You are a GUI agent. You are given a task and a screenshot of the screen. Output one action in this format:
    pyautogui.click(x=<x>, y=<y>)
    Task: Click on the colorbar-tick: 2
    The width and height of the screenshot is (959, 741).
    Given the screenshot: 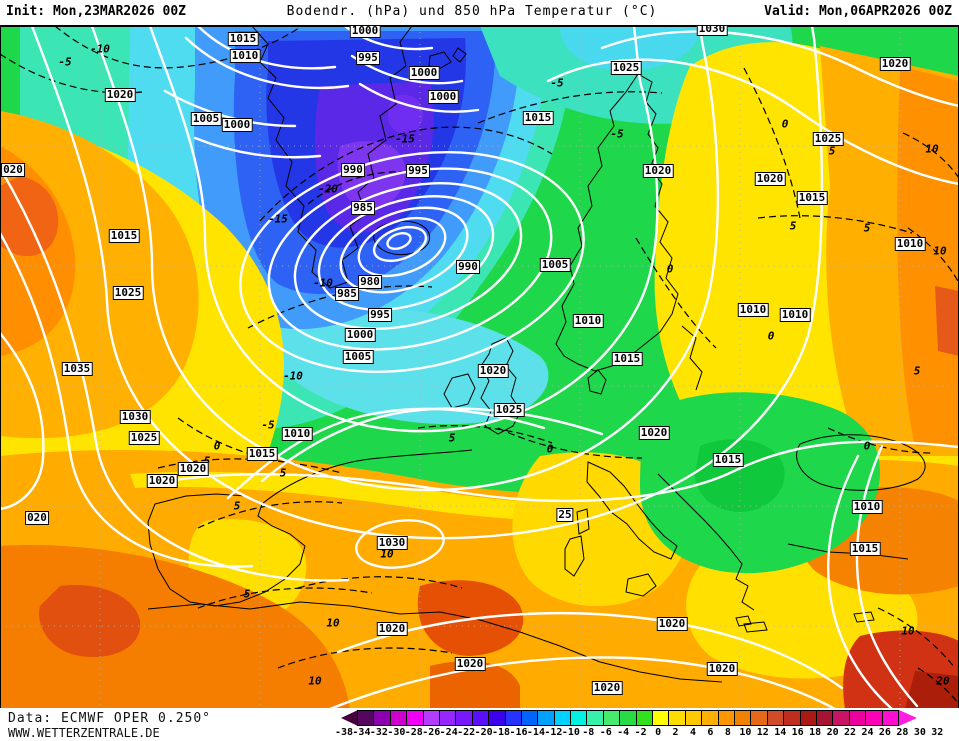 What is the action you would take?
    pyautogui.click(x=675, y=732)
    